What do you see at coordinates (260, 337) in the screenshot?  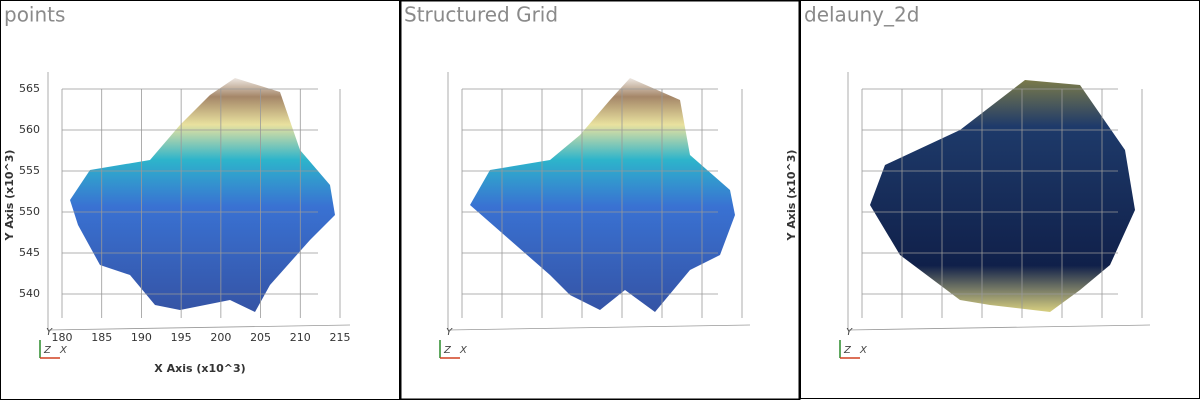 I see `x-tick-label: 205` at bounding box center [260, 337].